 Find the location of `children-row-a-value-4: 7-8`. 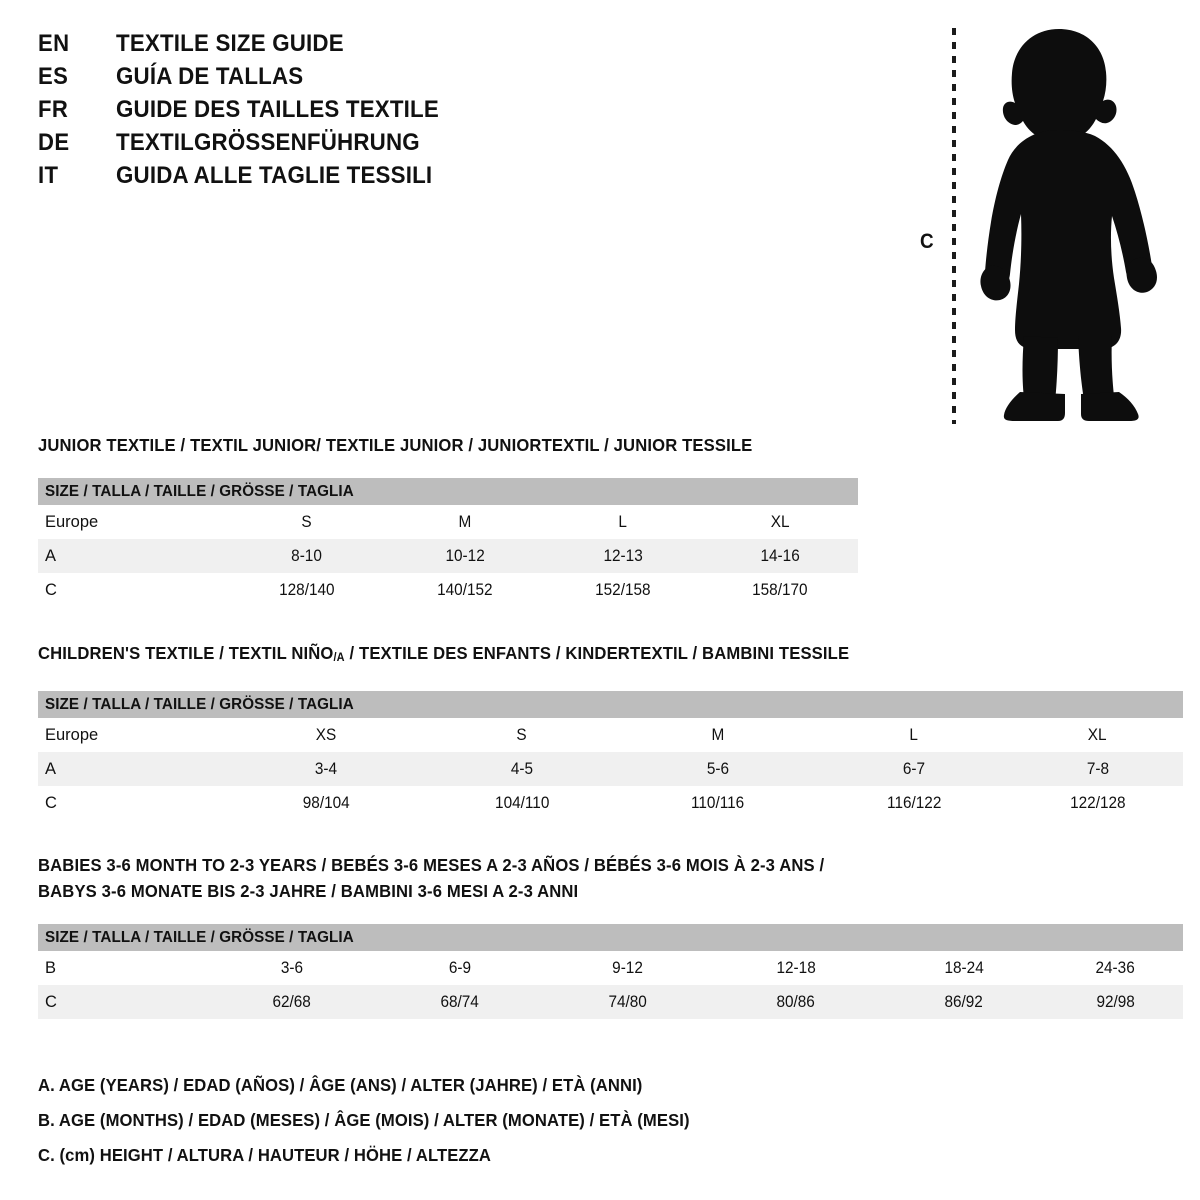

children-row-a-value-4: 7-8 is located at coordinates (1097, 768).